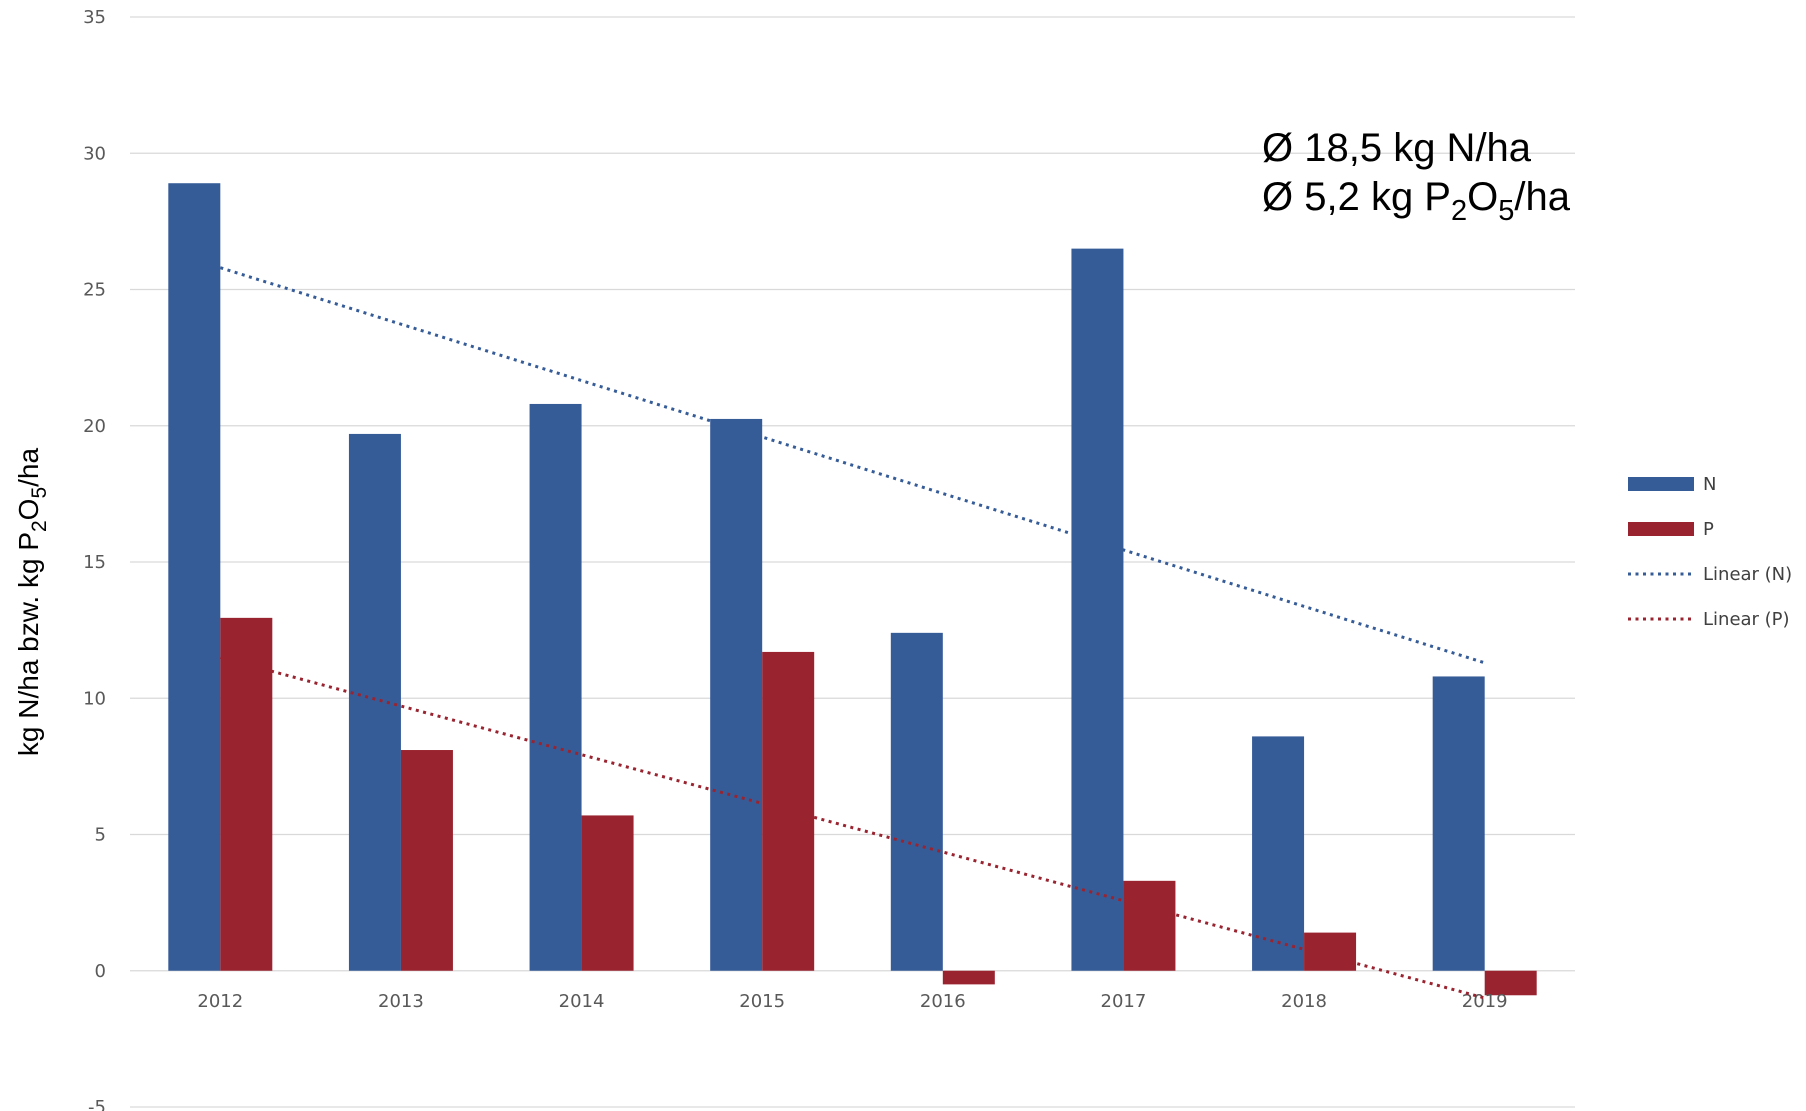 The width and height of the screenshot is (1806, 1111). I want to click on y-tick-label: 25, so click(94, 290).